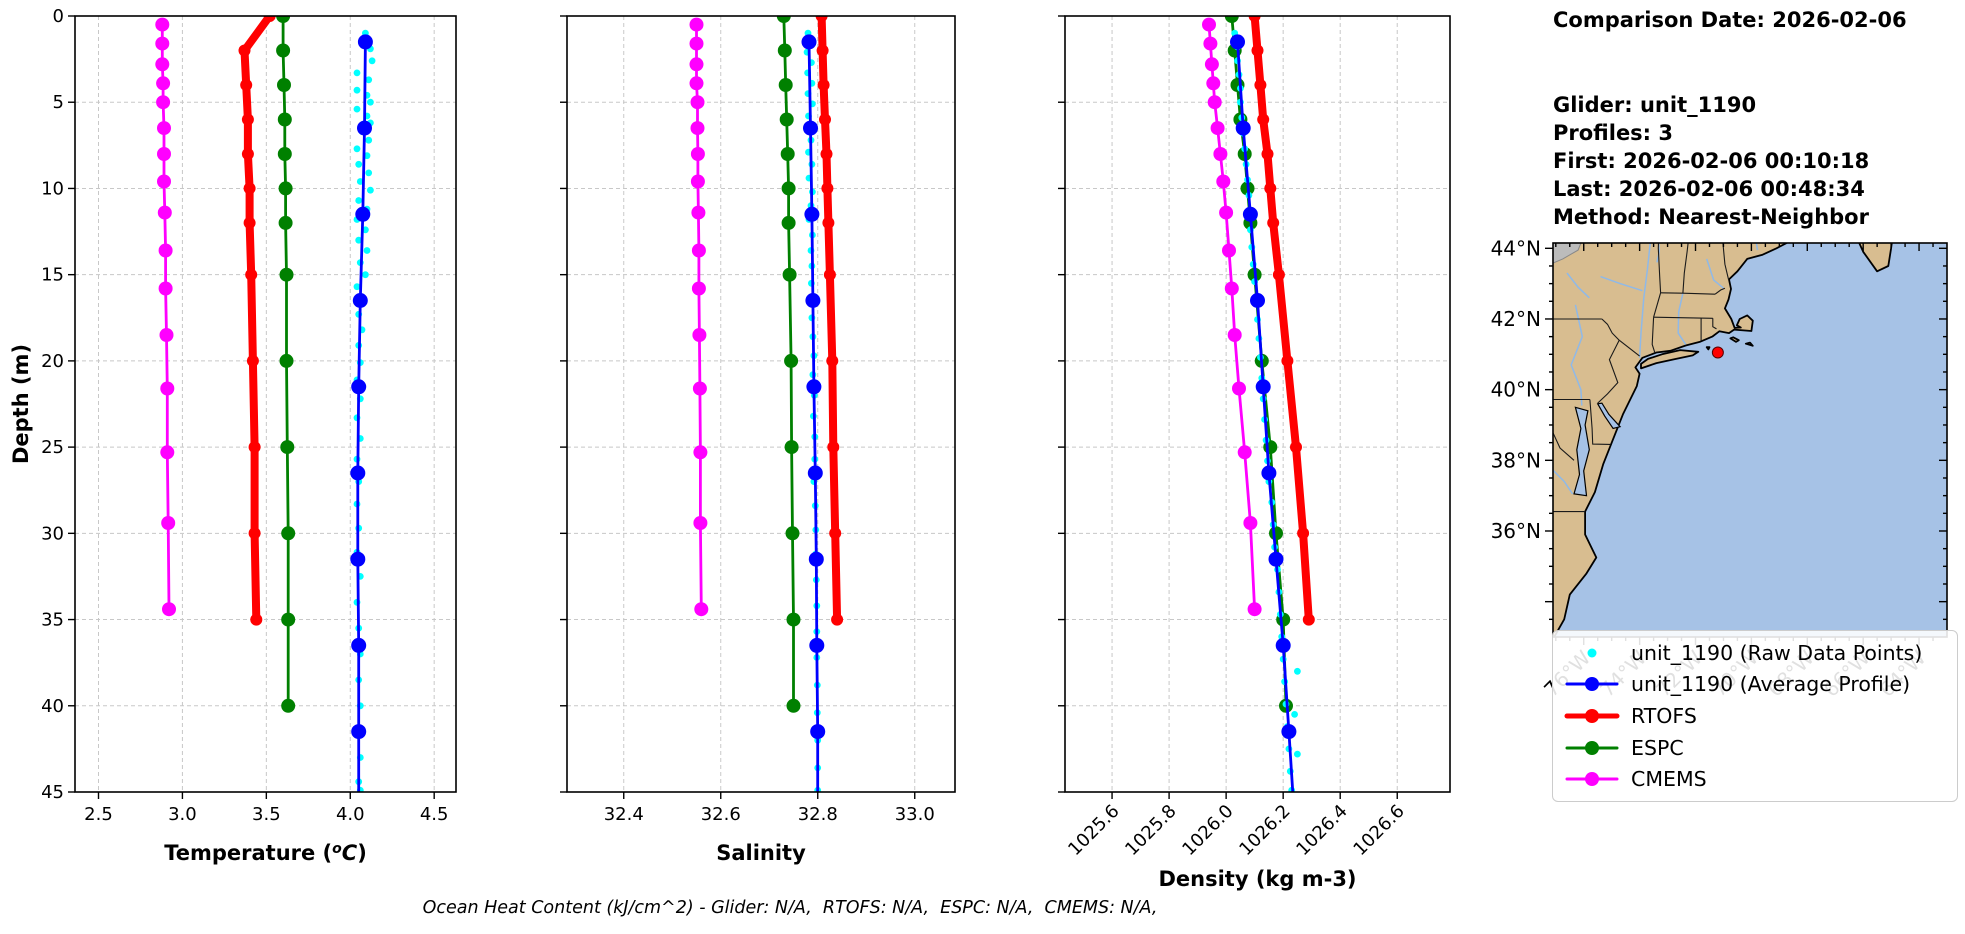 This screenshot has width=1965, height=934. I want to click on y-axis-label: Depth (m), so click(21, 404).